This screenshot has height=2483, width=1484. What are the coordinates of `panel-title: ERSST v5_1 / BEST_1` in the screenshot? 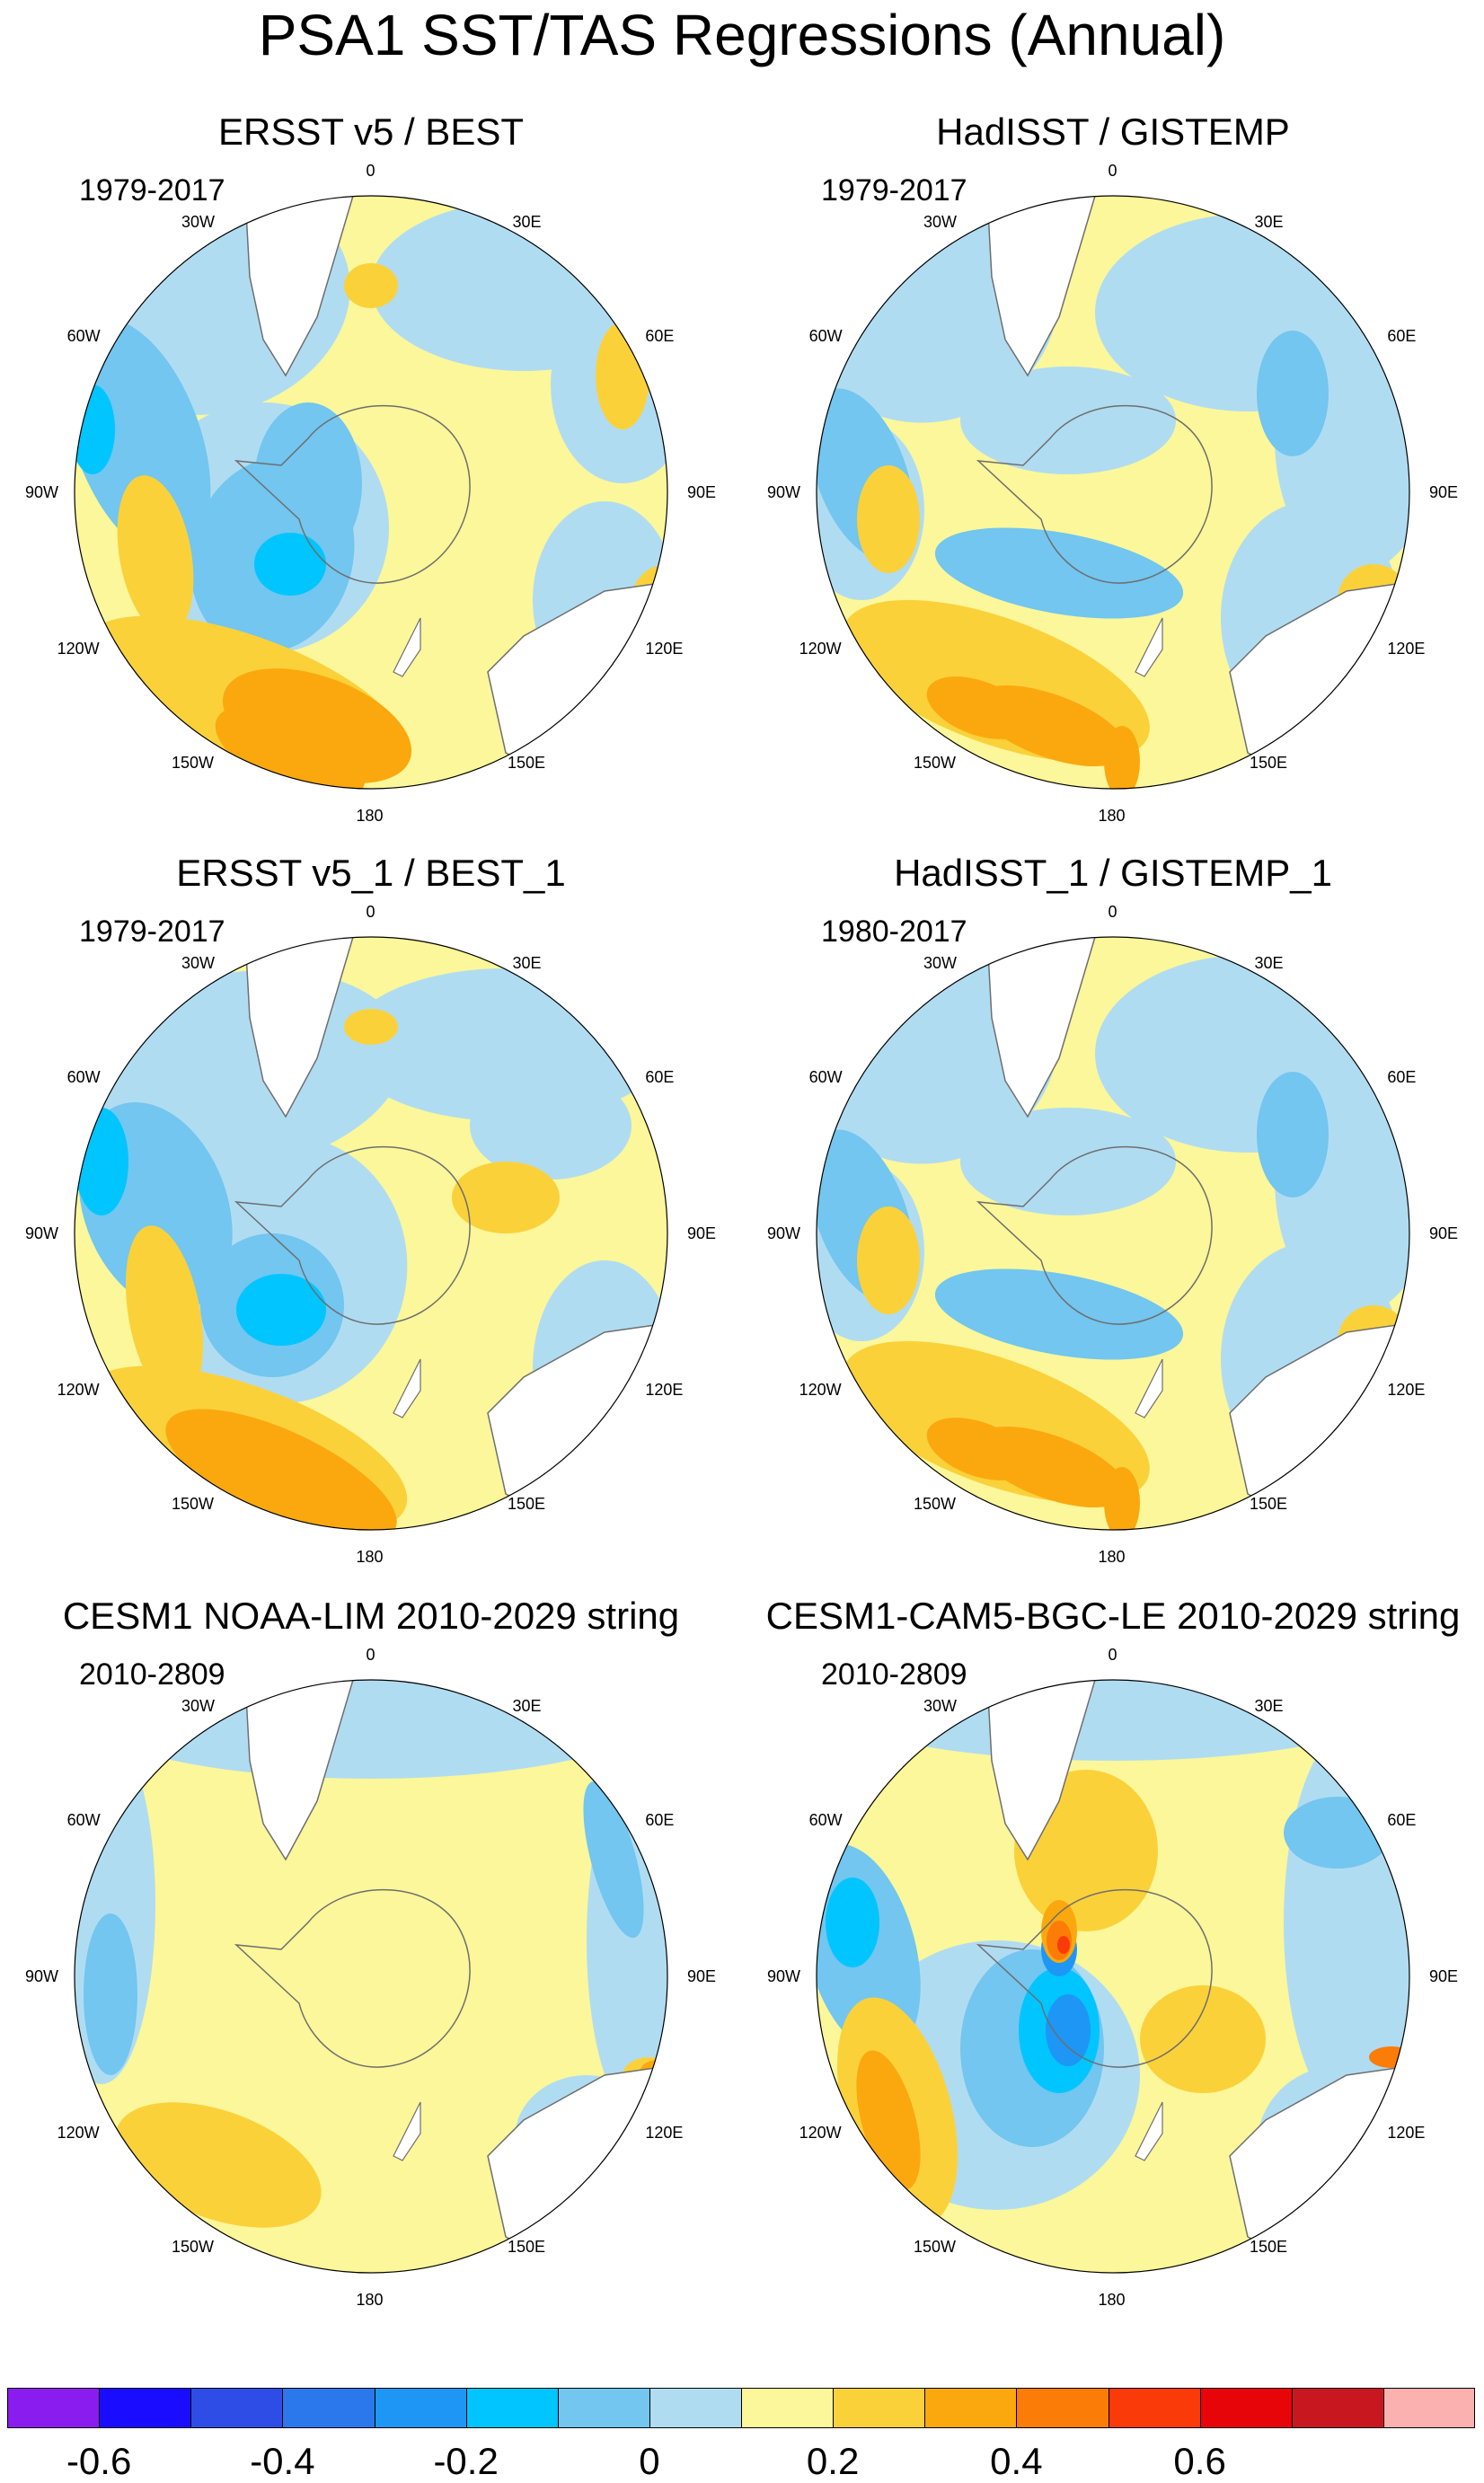 It's located at (371, 873).